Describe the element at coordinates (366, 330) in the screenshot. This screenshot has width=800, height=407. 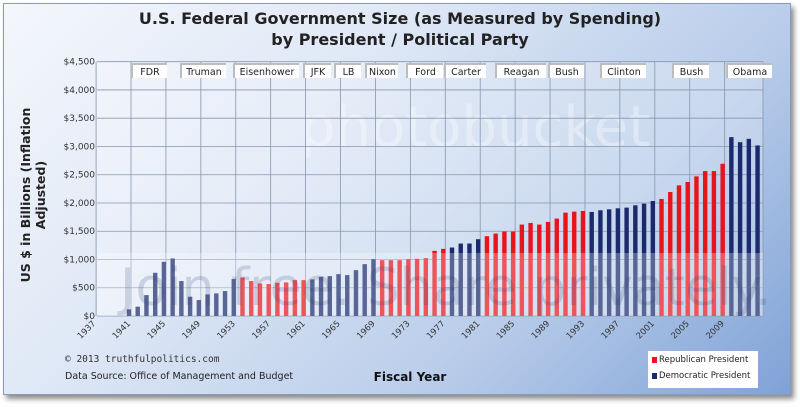
I see `x-tick-label: 1969` at that location.